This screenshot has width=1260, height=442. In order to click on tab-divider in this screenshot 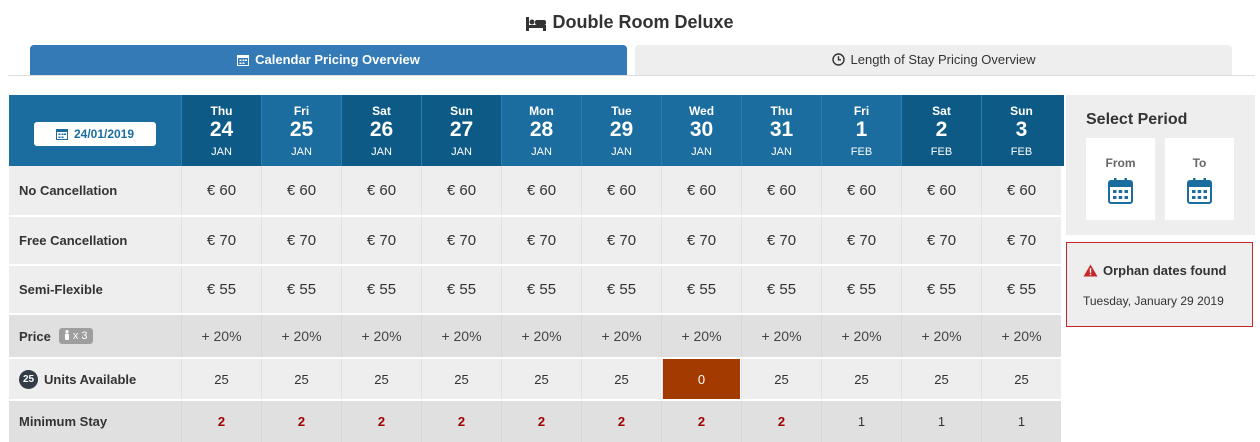, I will do `click(631, 75)`.